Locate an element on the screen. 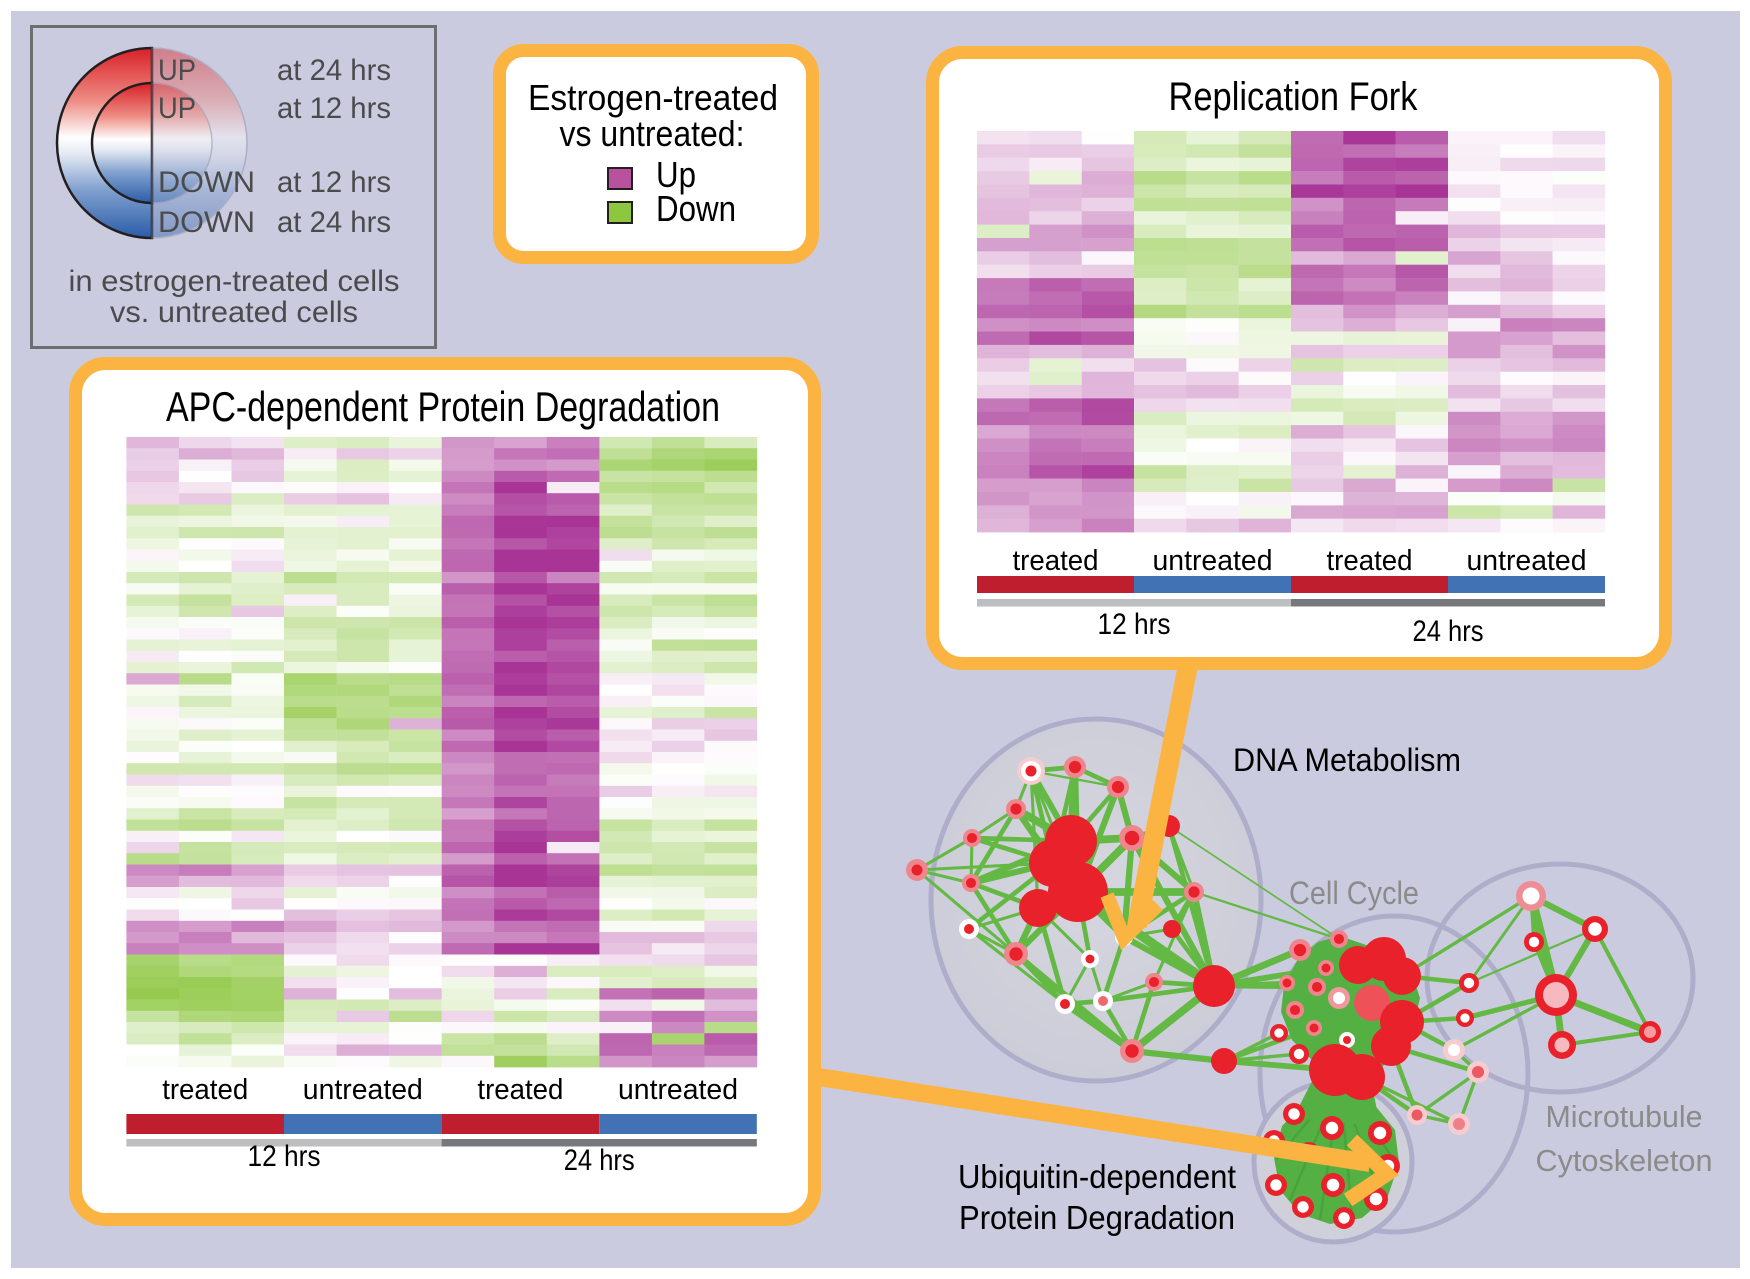 This screenshot has width=1750, height=1279. svg-text:APC-dependent Protein Degradat: APC-dependent Protein Degradation is located at coordinates (443, 406).